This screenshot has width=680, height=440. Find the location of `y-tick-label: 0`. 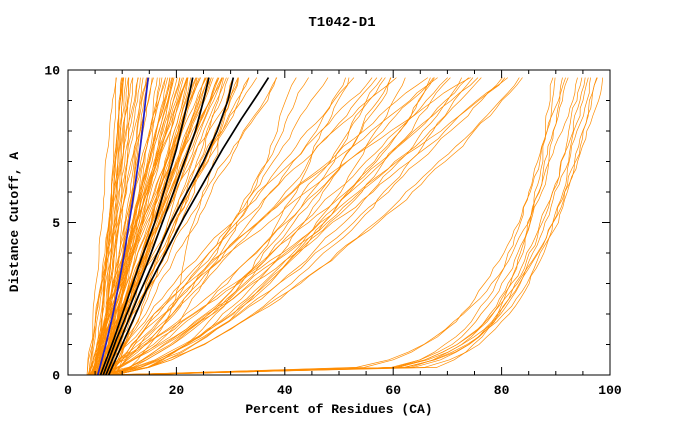

y-tick-label: 0 is located at coordinates (56, 376).